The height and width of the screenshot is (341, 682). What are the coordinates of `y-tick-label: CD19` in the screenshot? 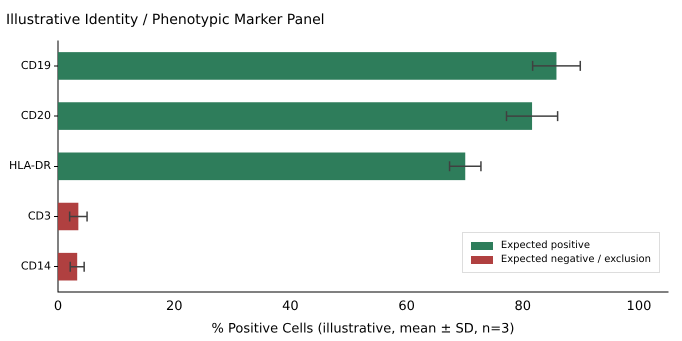 It's located at (36, 65).